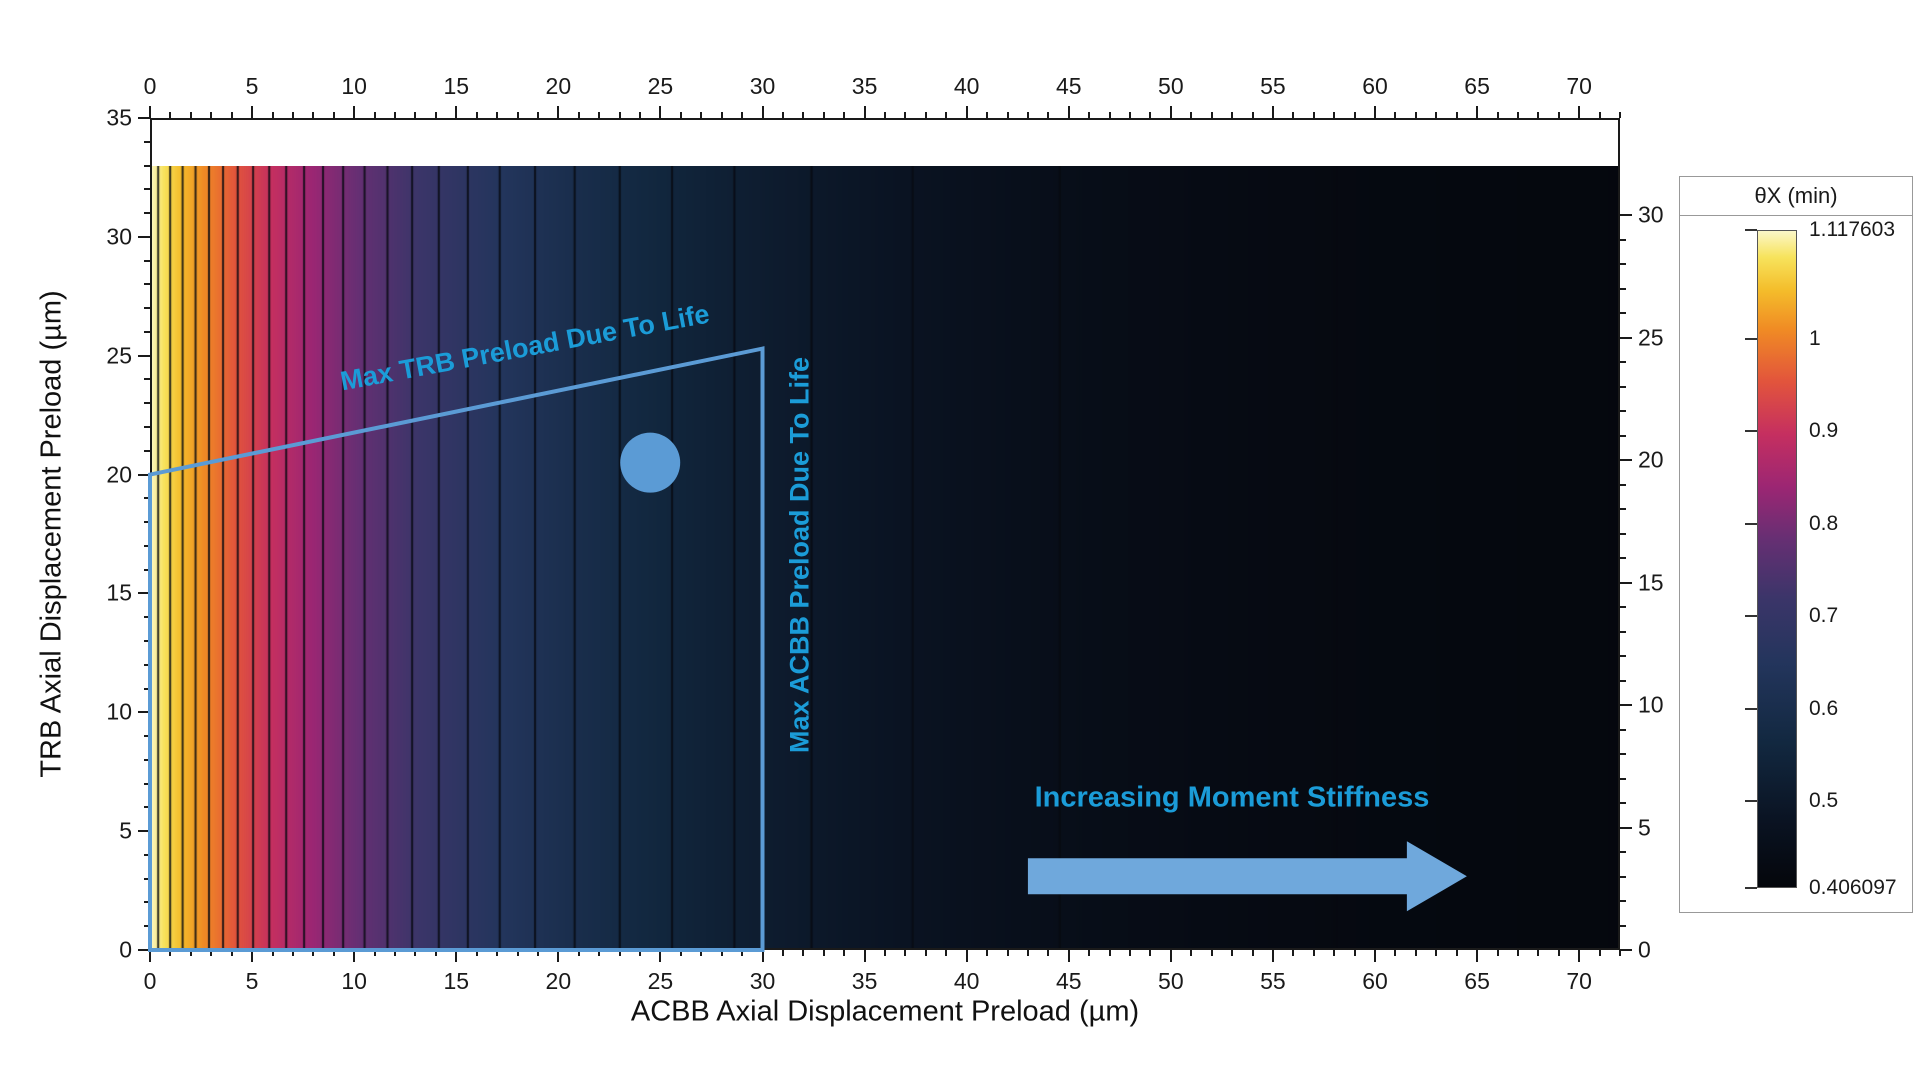  I want to click on y-tick-label: 20, so click(119, 474).